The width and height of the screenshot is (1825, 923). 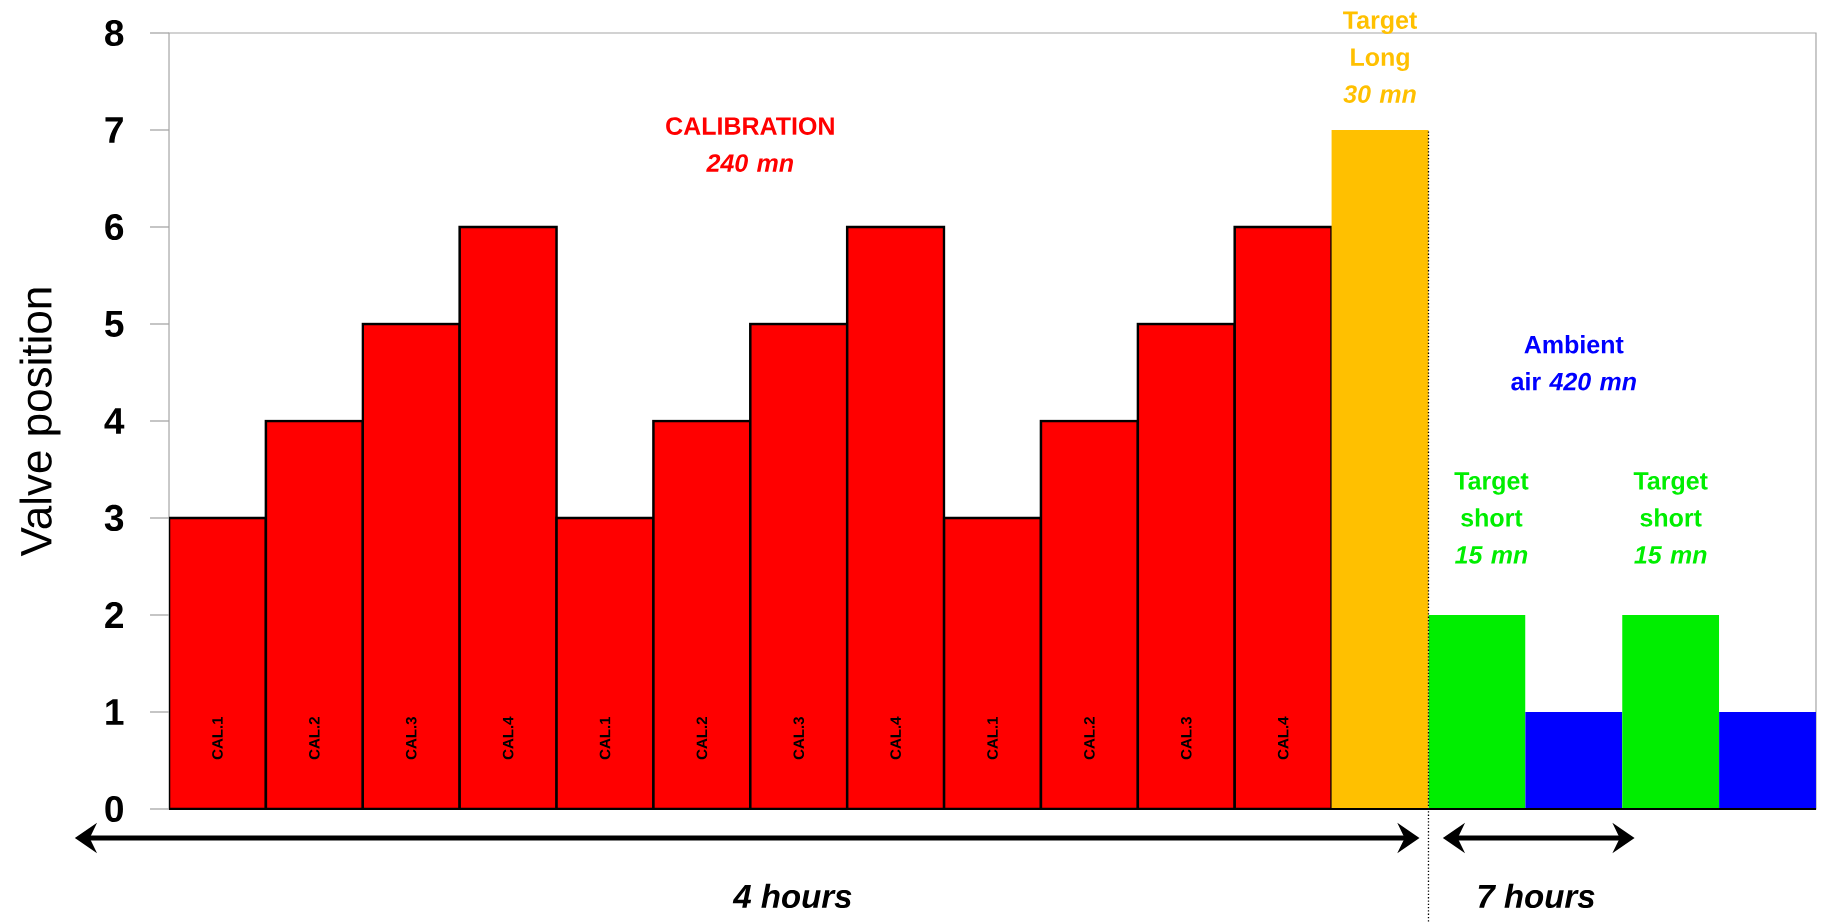 What do you see at coordinates (114, 615) in the screenshot?
I see `y-tick-label: 2` at bounding box center [114, 615].